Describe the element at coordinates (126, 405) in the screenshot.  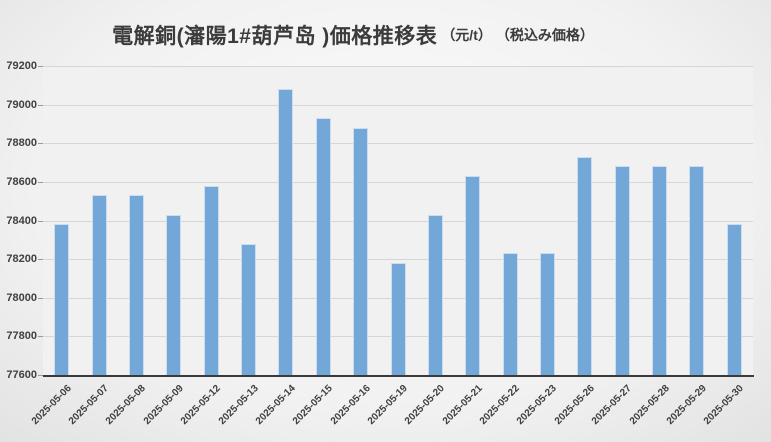
I see `x-axis-label-2025-05-08: 2025-05-08` at that location.